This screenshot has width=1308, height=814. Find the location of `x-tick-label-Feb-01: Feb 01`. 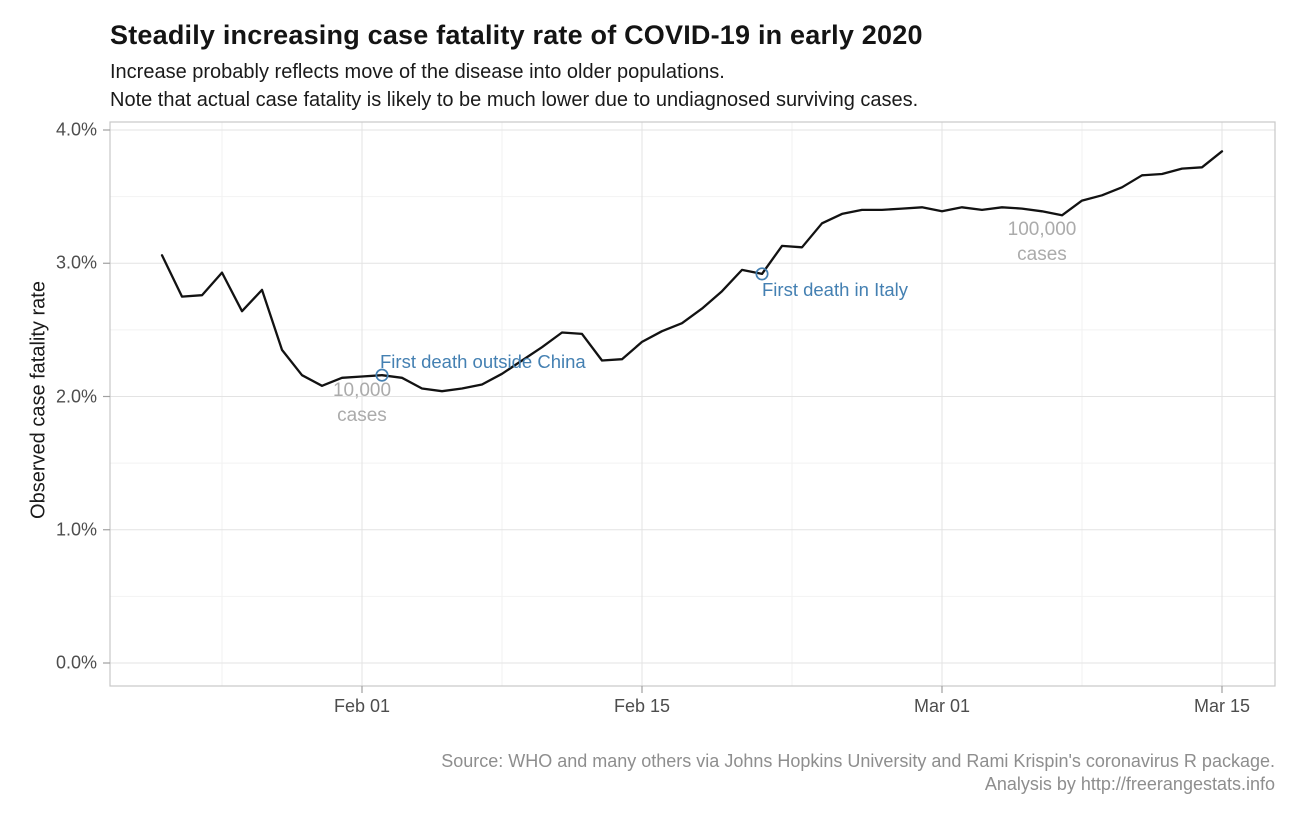

x-tick-label-Feb-01: Feb 01 is located at coordinates (362, 706).